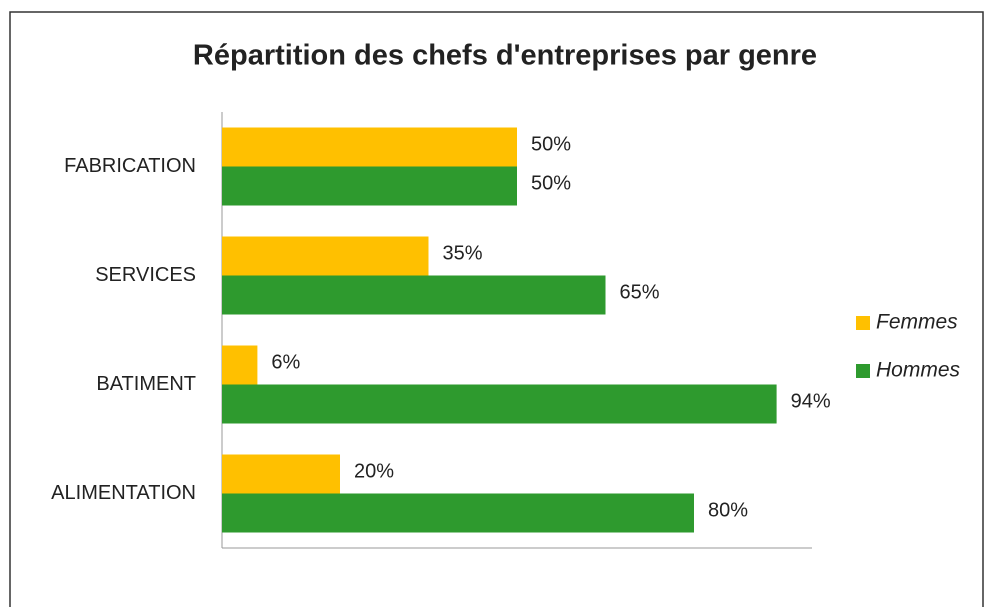 The width and height of the screenshot is (987, 612). What do you see at coordinates (285, 362) in the screenshot?
I see `data-label: 6%` at bounding box center [285, 362].